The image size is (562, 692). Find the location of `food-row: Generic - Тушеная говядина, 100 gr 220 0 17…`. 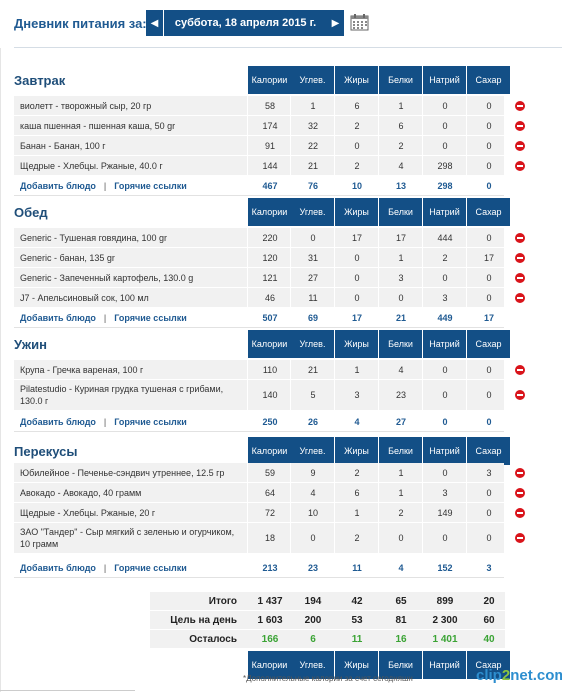

food-row: Generic - Тушеная говядина, 100 gr 220 0 17… is located at coordinates (259, 238).